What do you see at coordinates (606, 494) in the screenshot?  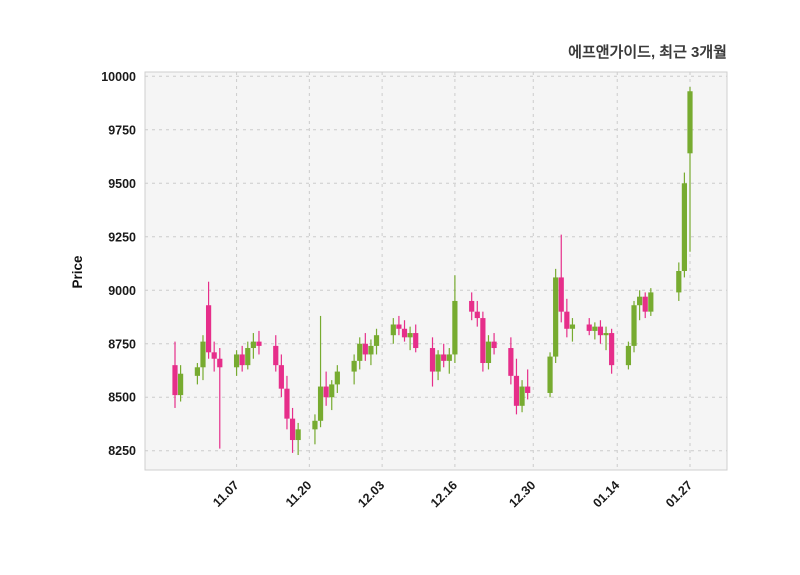 I see `x-tick-label: 01.14` at bounding box center [606, 494].